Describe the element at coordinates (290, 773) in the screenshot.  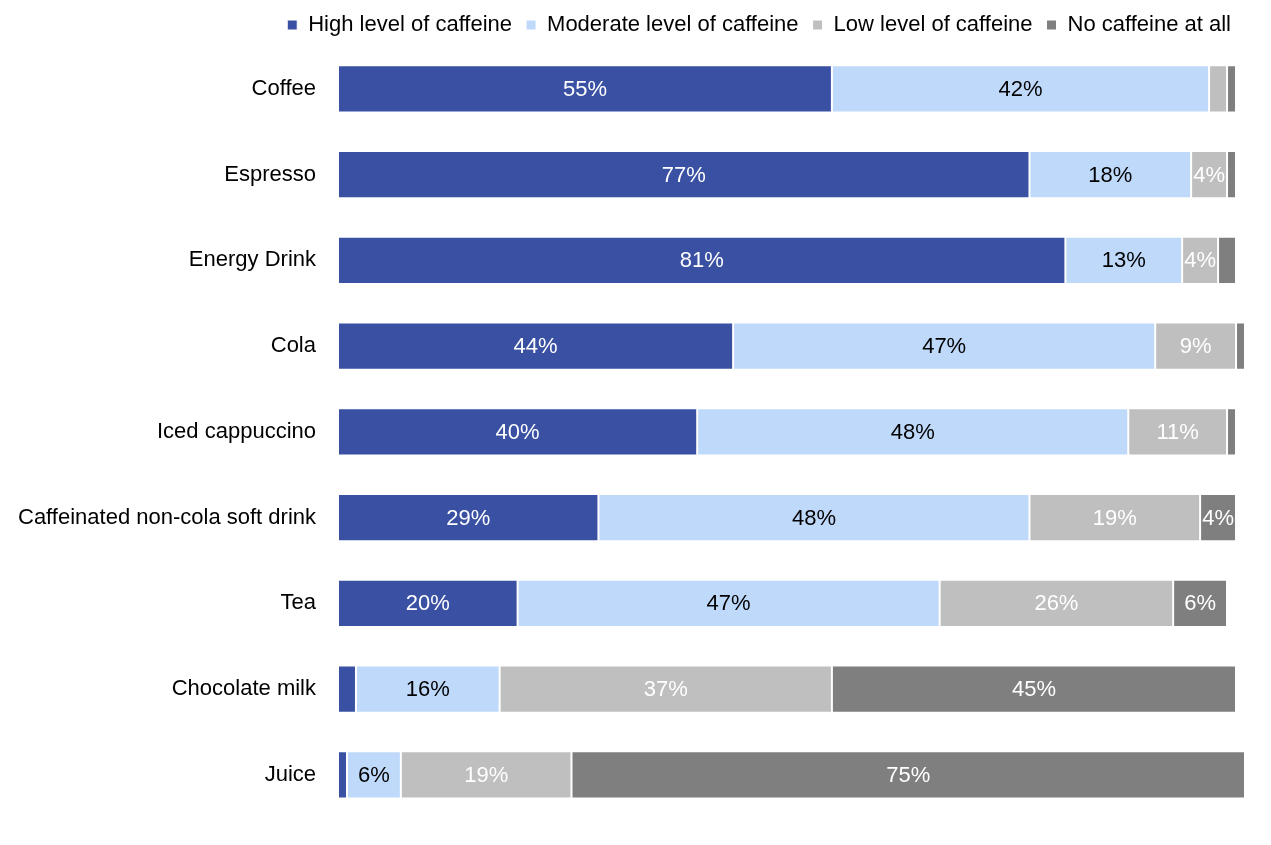
I see `y-tick-label: Juice` at that location.